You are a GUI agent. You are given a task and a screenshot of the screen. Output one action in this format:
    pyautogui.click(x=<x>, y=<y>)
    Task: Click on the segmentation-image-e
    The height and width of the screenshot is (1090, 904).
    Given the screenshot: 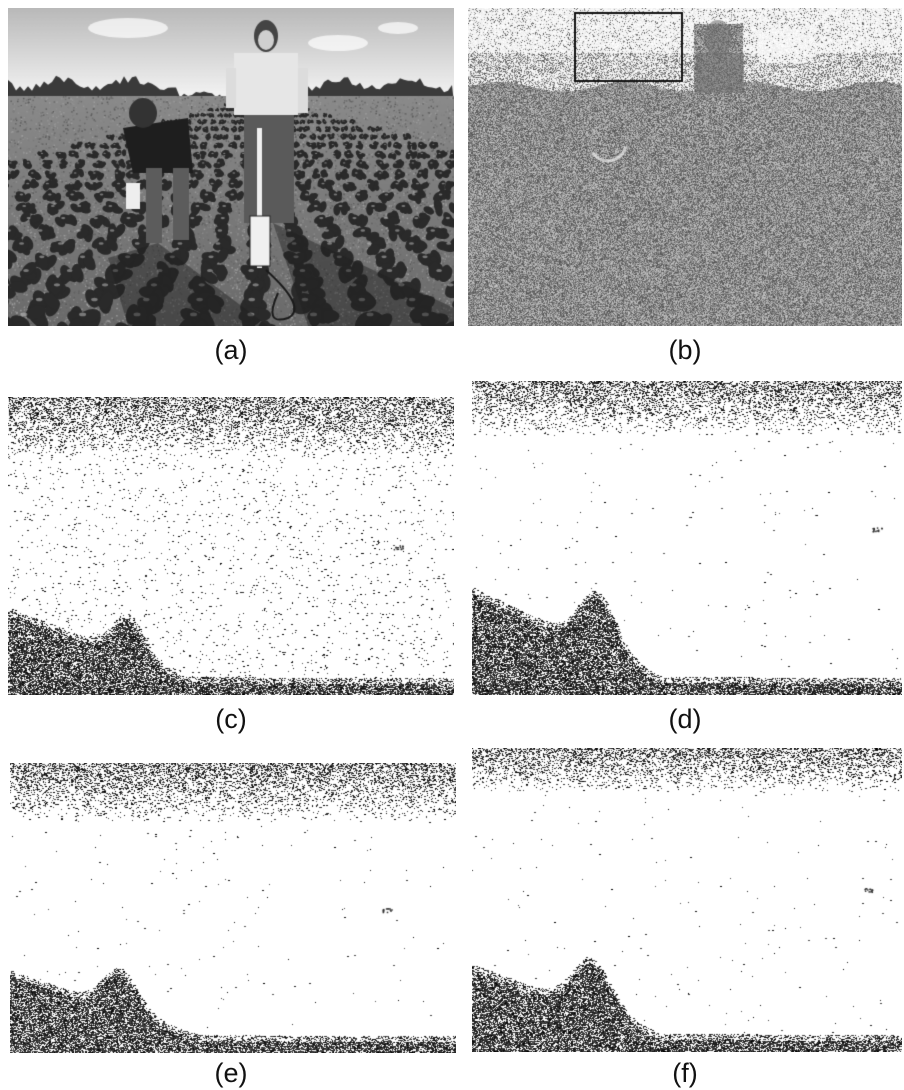 What is the action you would take?
    pyautogui.click(x=233, y=908)
    